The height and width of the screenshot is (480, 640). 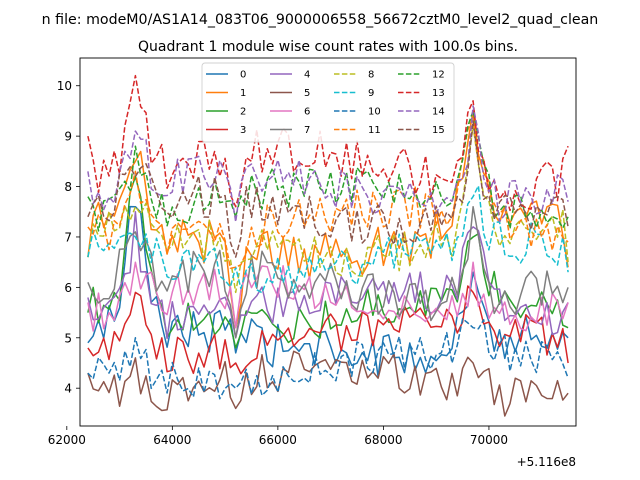 What do you see at coordinates (328, 102) in the screenshot?
I see `legend-box` at bounding box center [328, 102].